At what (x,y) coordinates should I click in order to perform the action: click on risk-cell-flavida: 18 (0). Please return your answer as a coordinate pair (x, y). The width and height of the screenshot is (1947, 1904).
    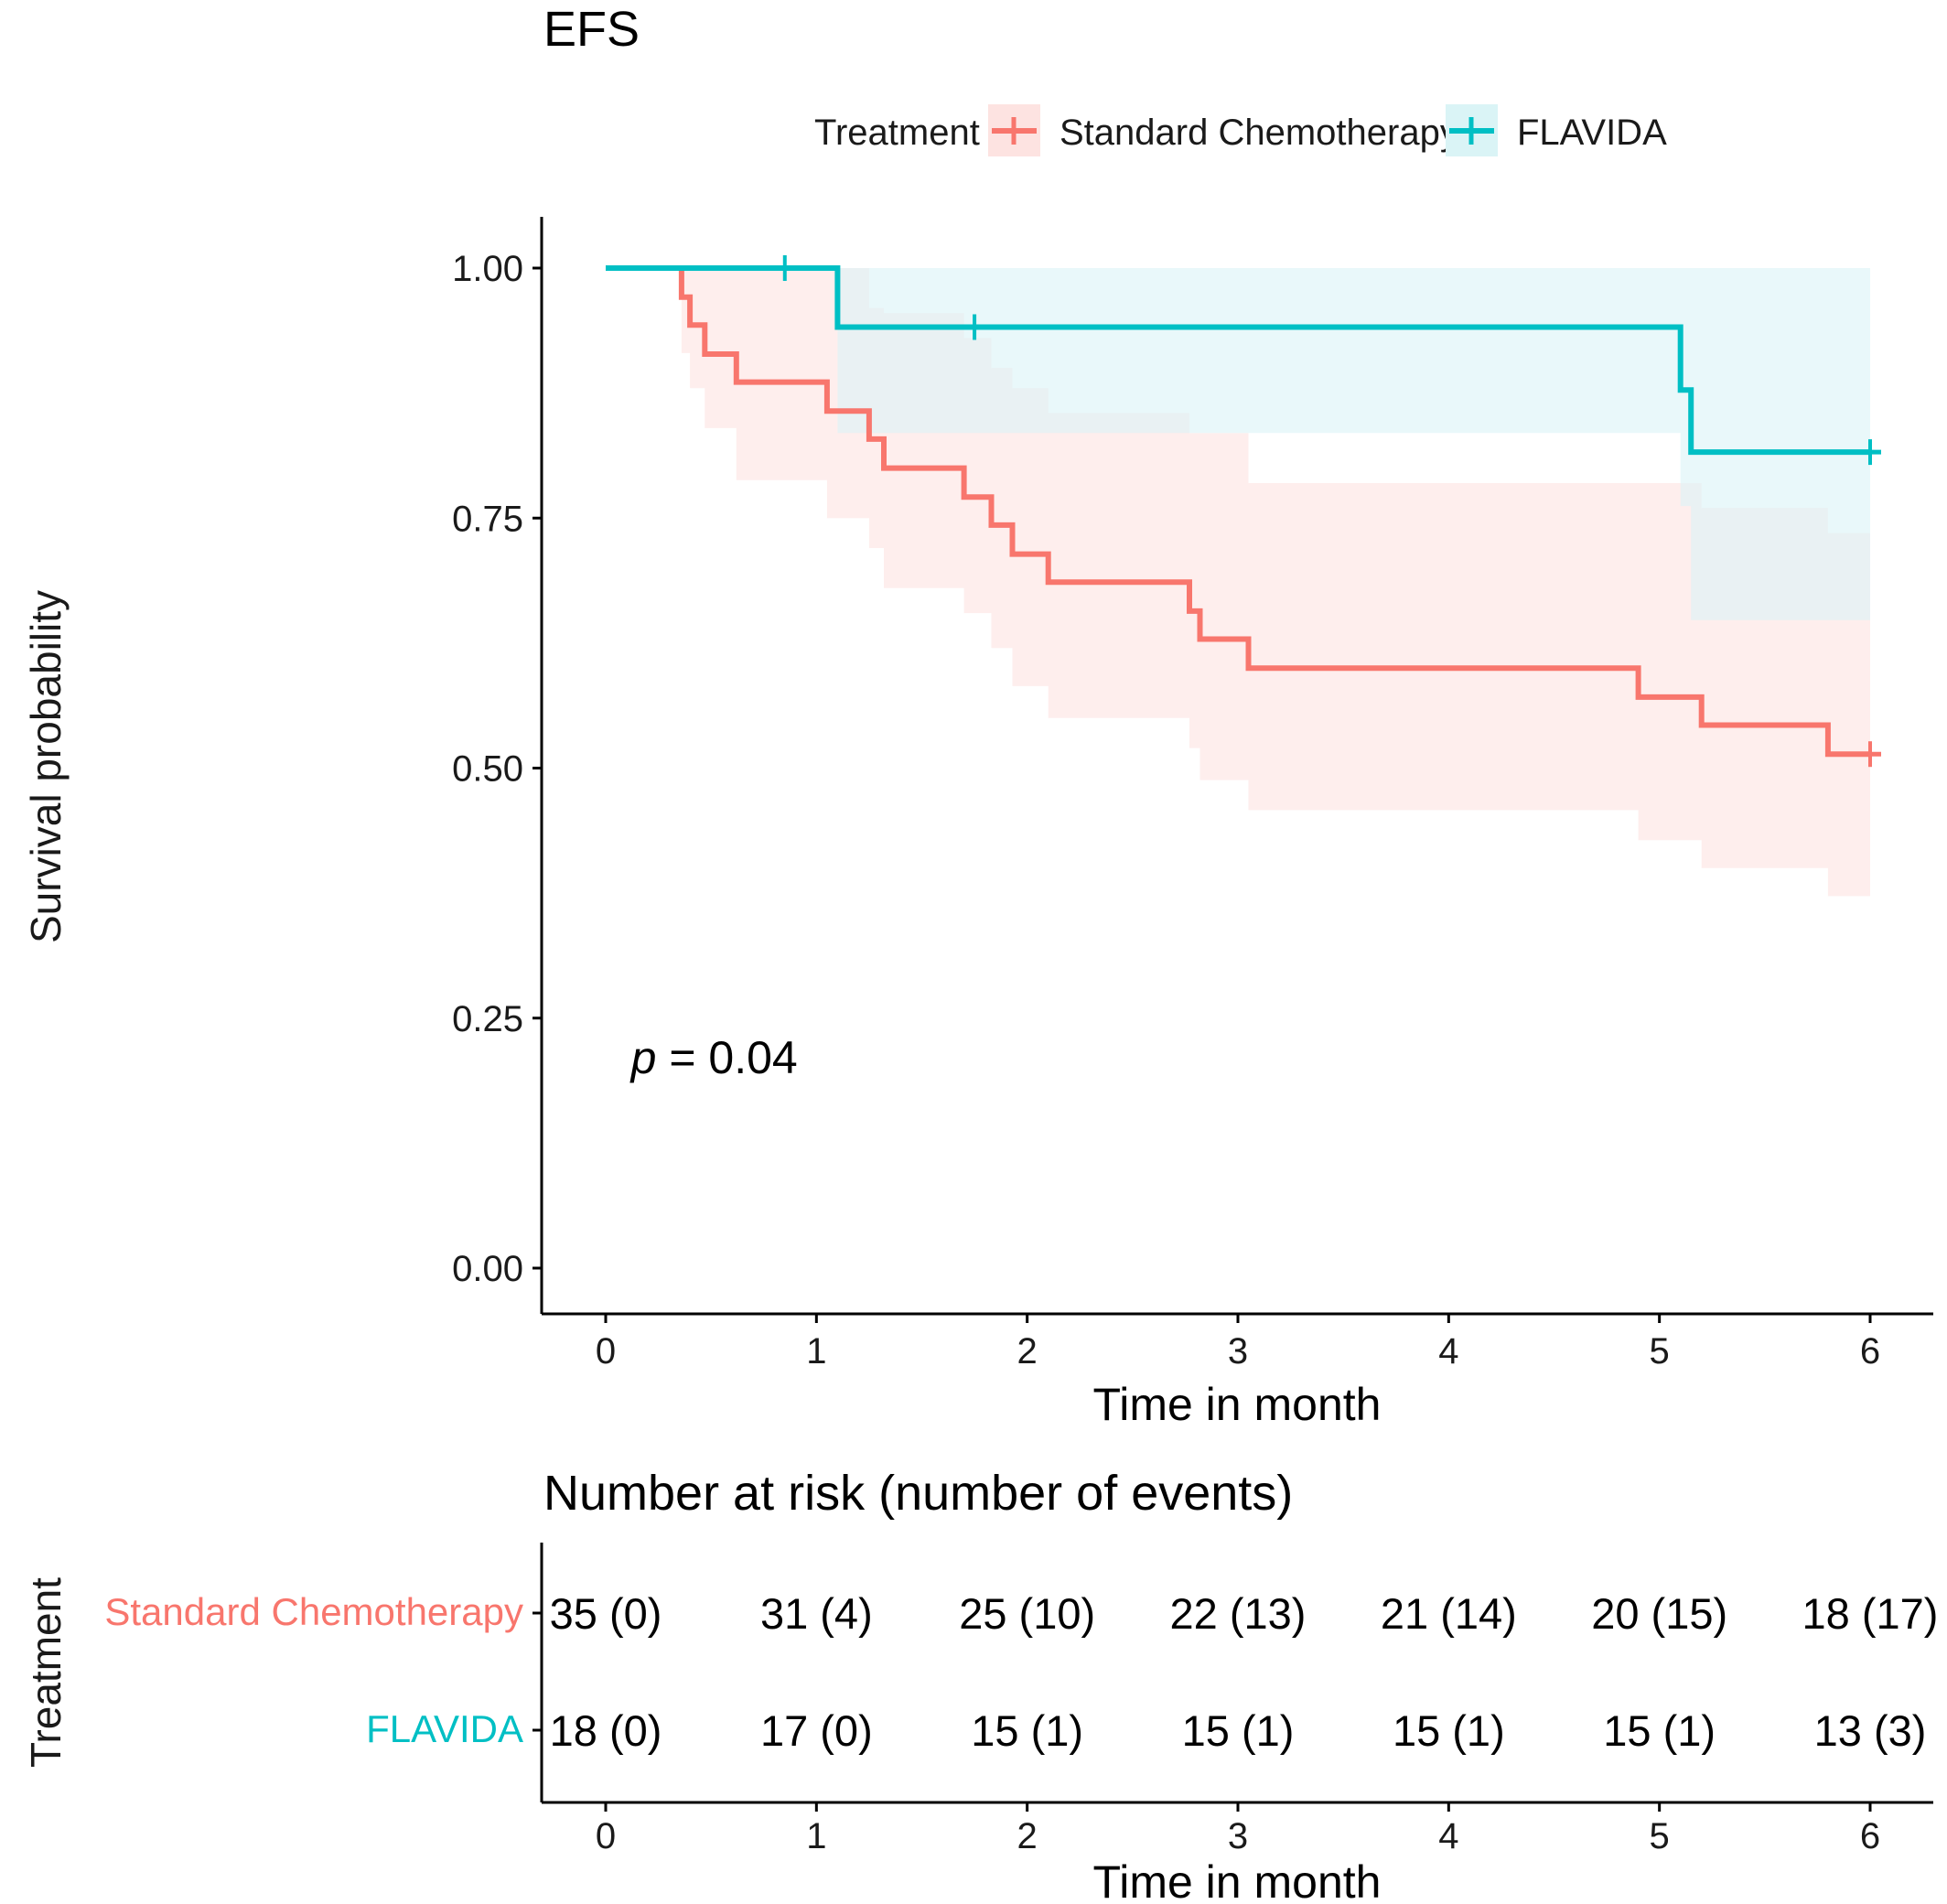
    Looking at the image, I should click on (606, 1730).